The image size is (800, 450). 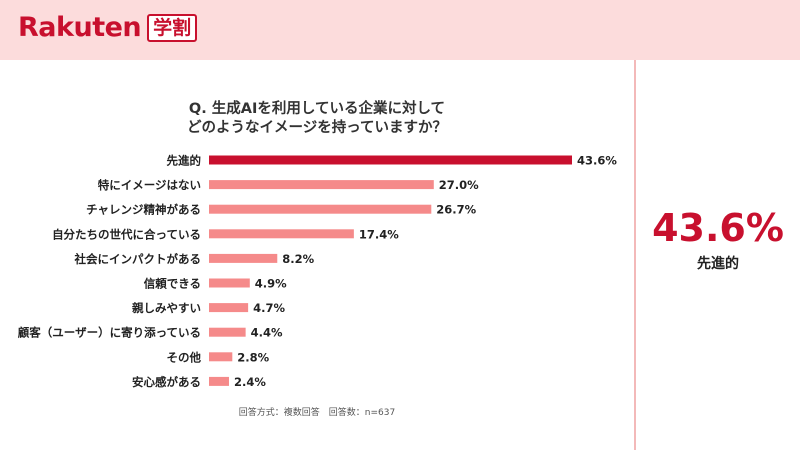 I want to click on value-label: 8.2%, so click(x=298, y=259).